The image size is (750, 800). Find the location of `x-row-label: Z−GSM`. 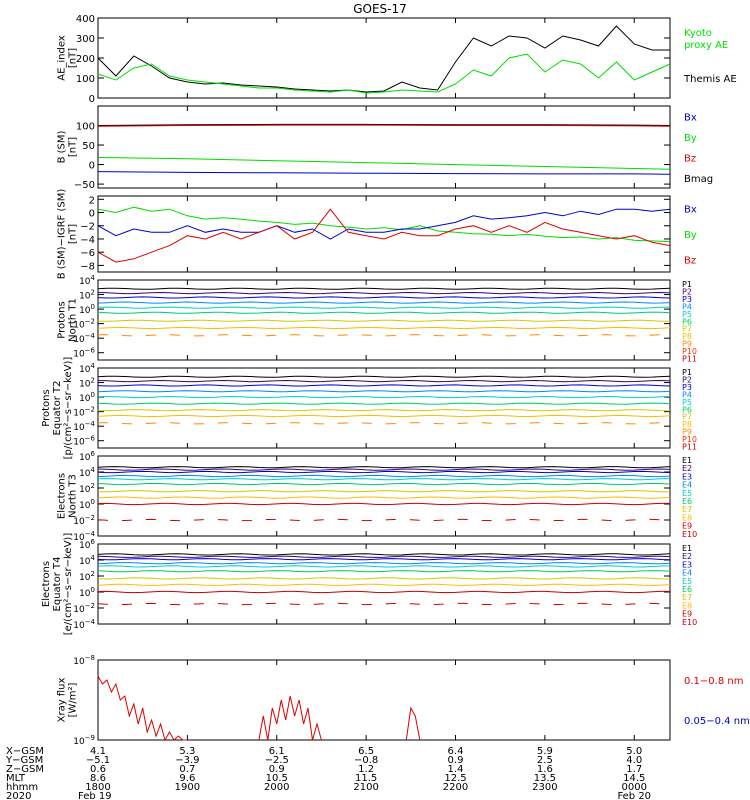

x-row-label: Z−GSM is located at coordinates (25, 769).